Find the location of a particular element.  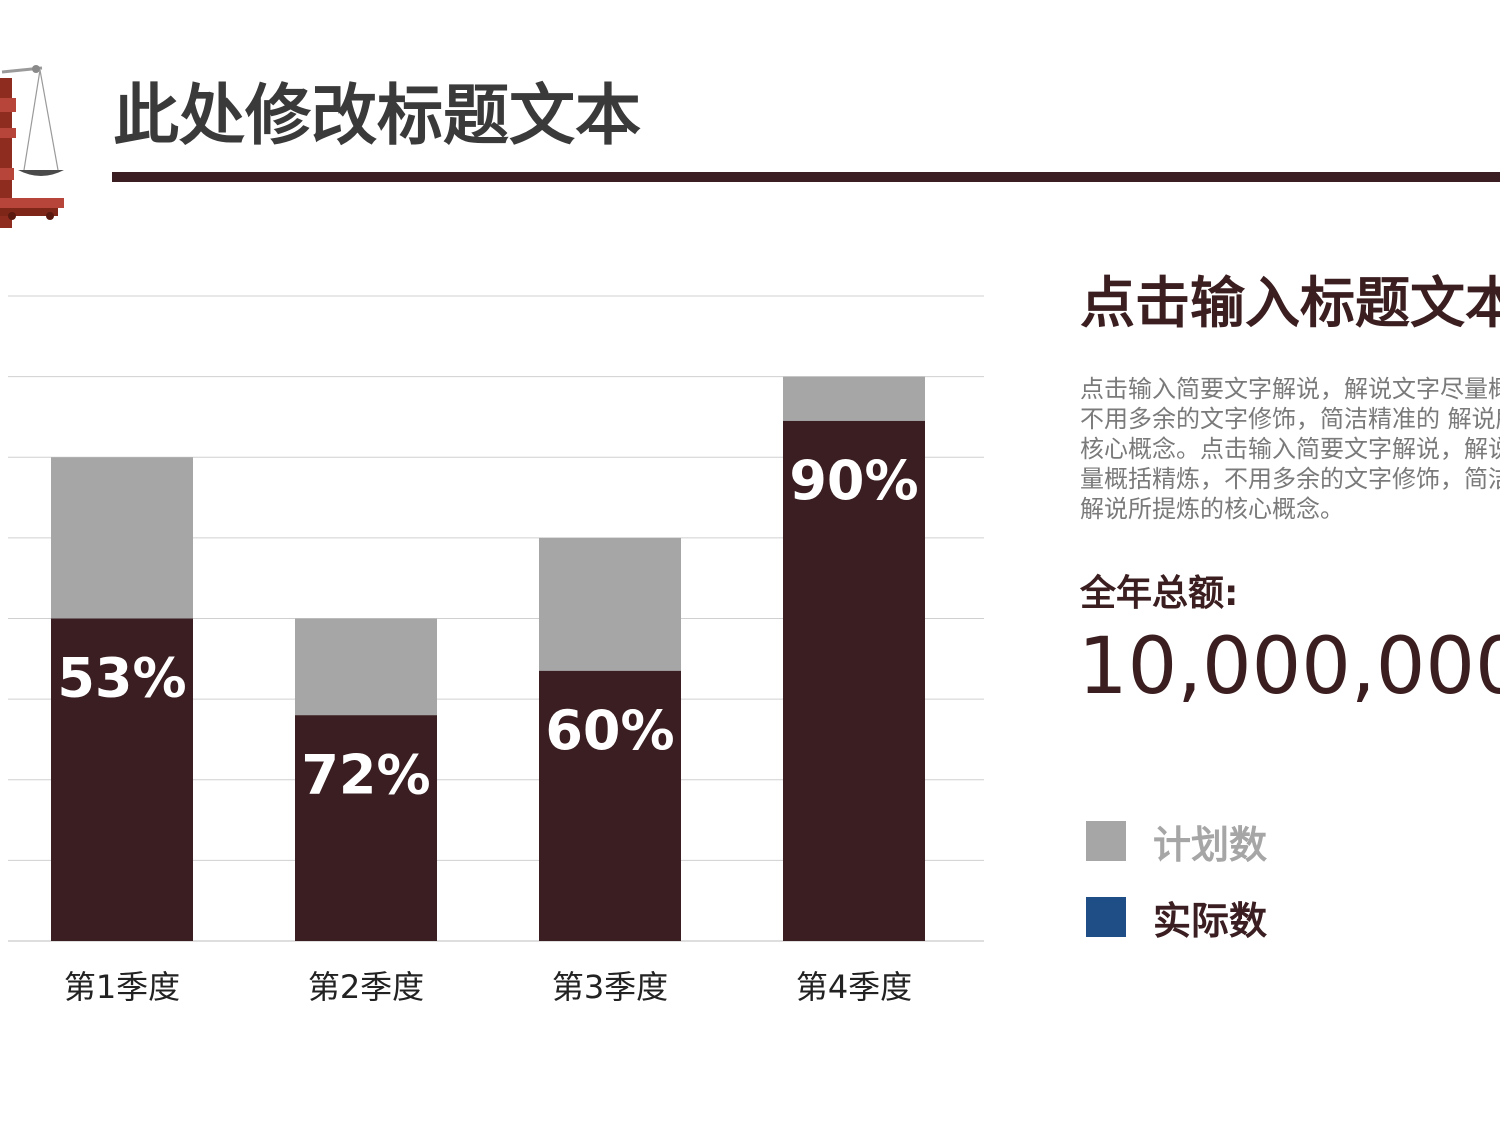

total-label: 全年总额: is located at coordinates (1159, 593).